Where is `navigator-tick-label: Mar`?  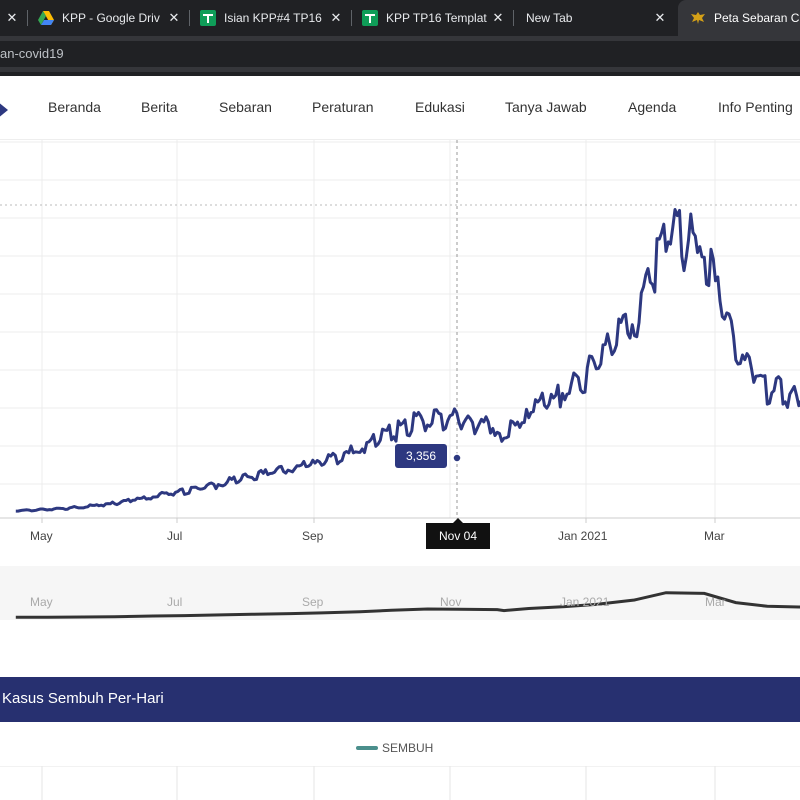 navigator-tick-label: Mar is located at coordinates (715, 602).